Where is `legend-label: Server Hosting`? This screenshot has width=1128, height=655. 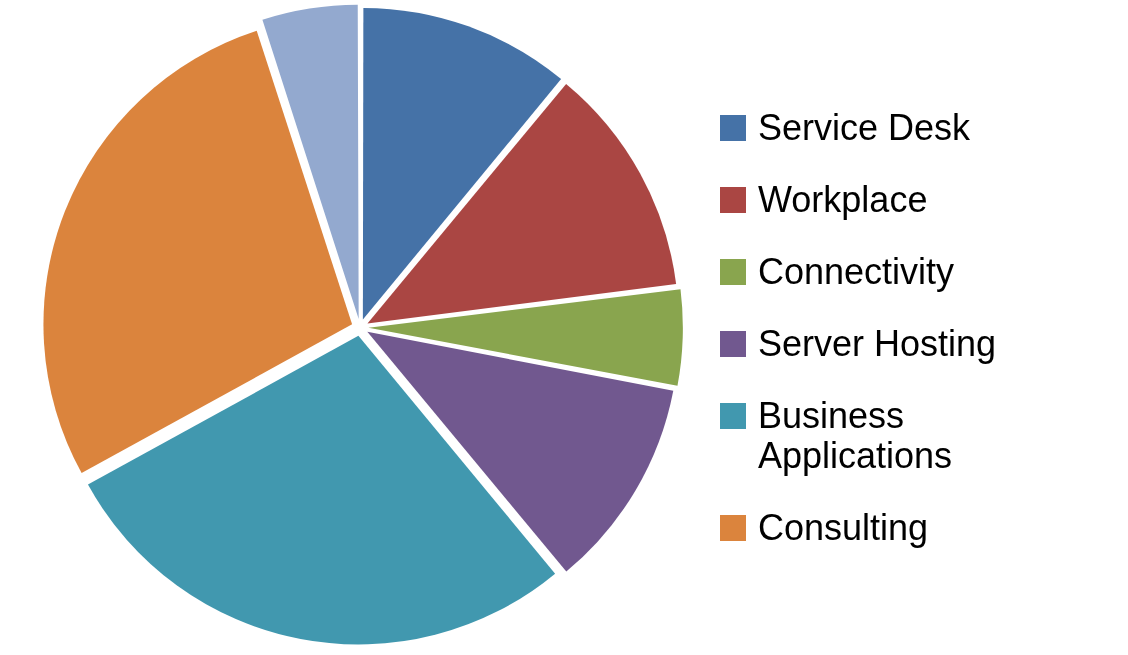
legend-label: Server Hosting is located at coordinates (877, 343).